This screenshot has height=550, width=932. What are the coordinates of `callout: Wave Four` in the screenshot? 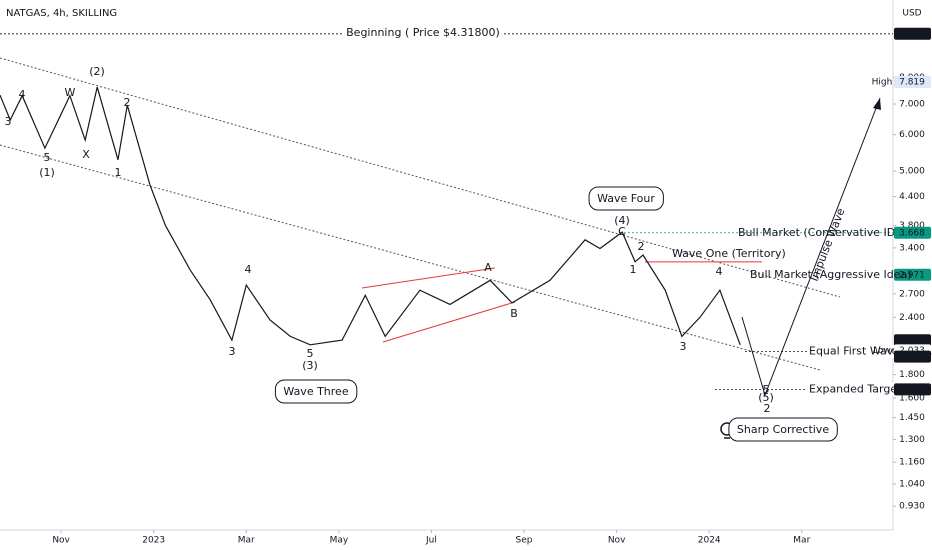 It's located at (626, 198).